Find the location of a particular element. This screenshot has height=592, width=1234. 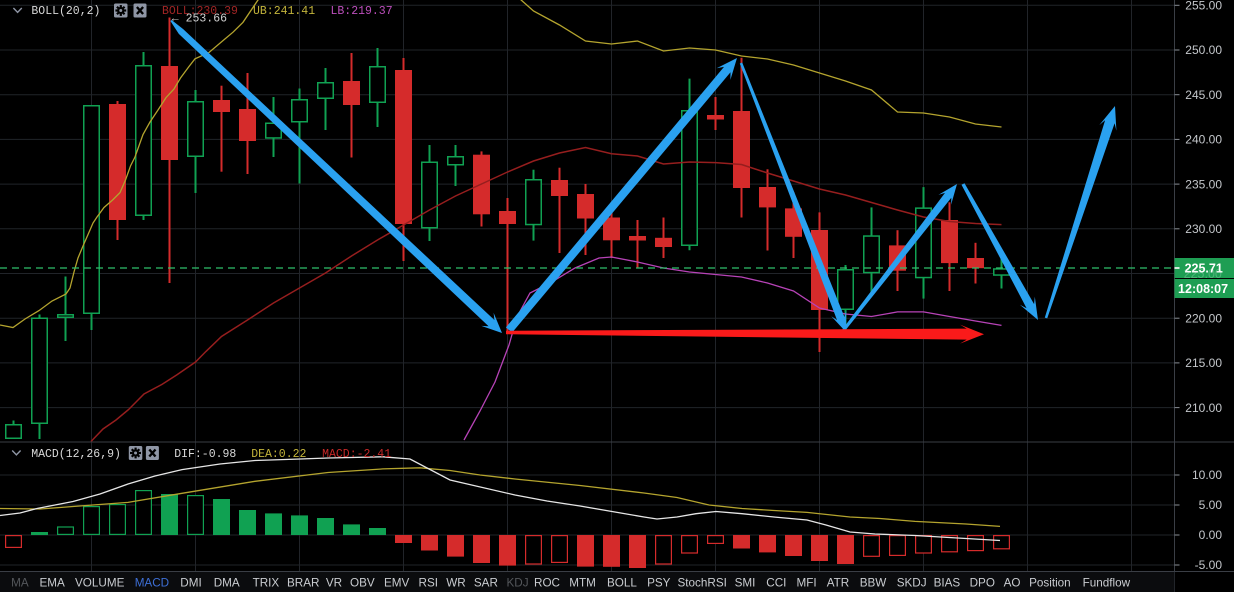

svg-text: StochRSI is located at coordinates (702, 583).